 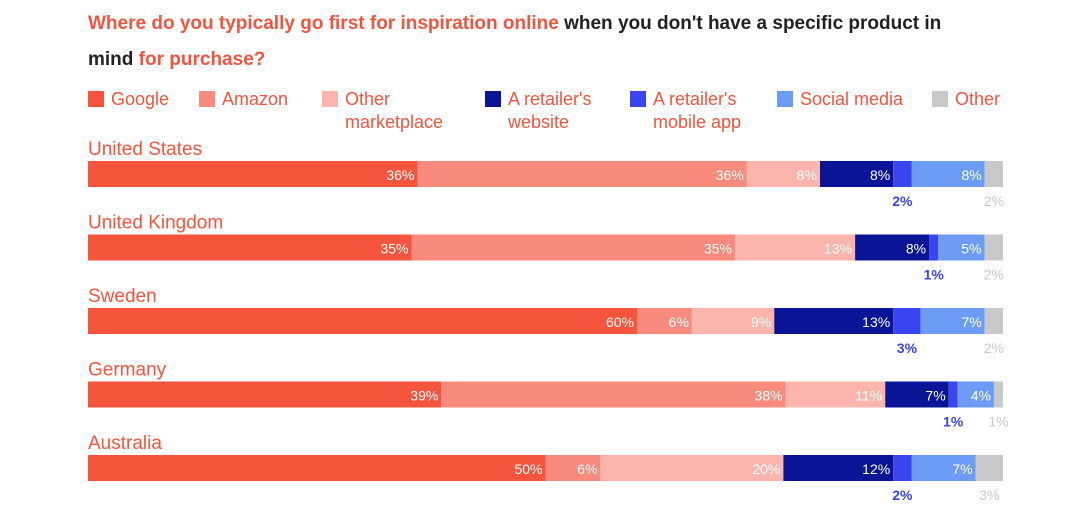 What do you see at coordinates (953, 422) in the screenshot?
I see `value-label-germany-retailer-app: 1%` at bounding box center [953, 422].